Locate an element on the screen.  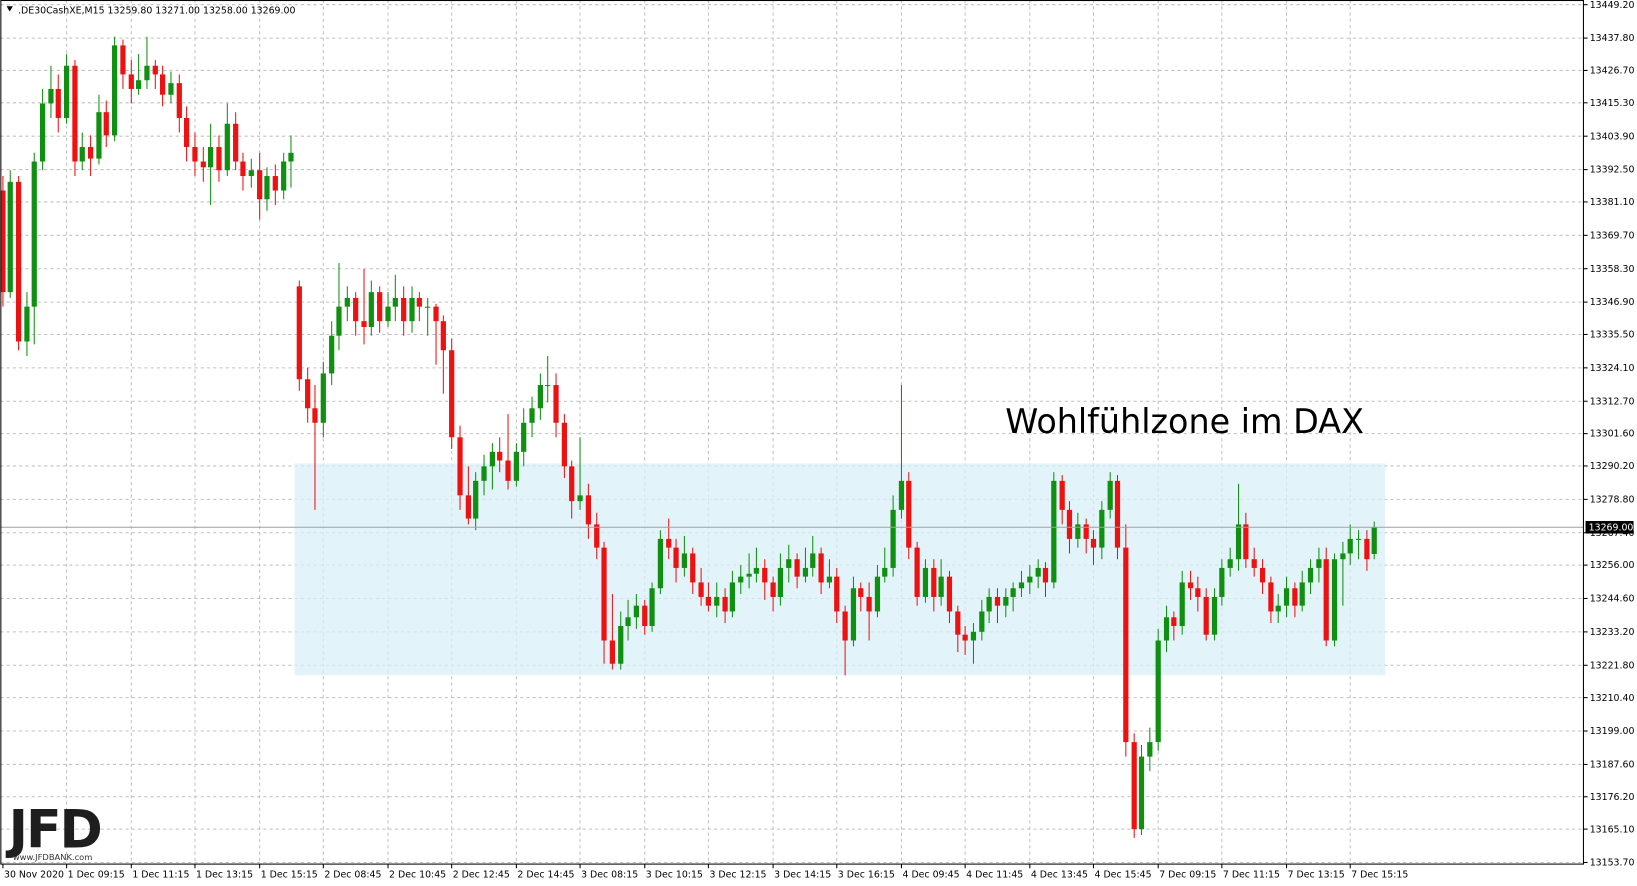
x-tick-label: 7 Dec 13:15 is located at coordinates (1316, 875).